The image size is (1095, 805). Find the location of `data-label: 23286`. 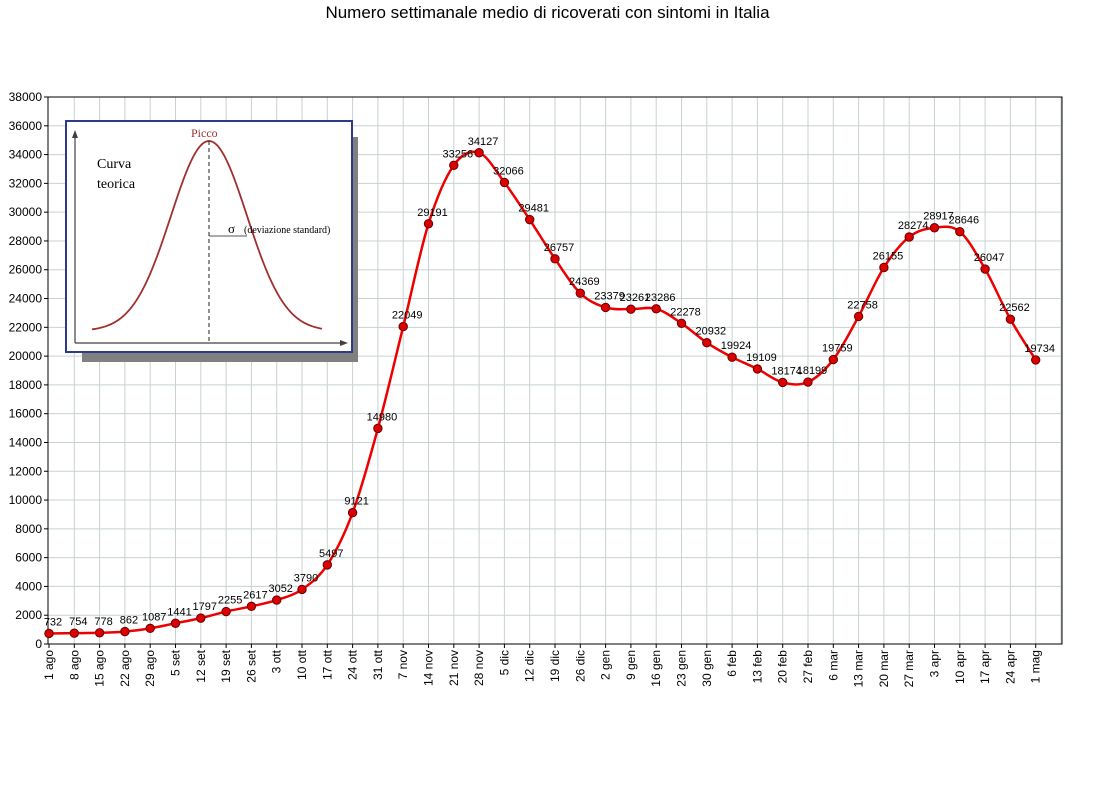

data-label: 23286 is located at coordinates (660, 298).